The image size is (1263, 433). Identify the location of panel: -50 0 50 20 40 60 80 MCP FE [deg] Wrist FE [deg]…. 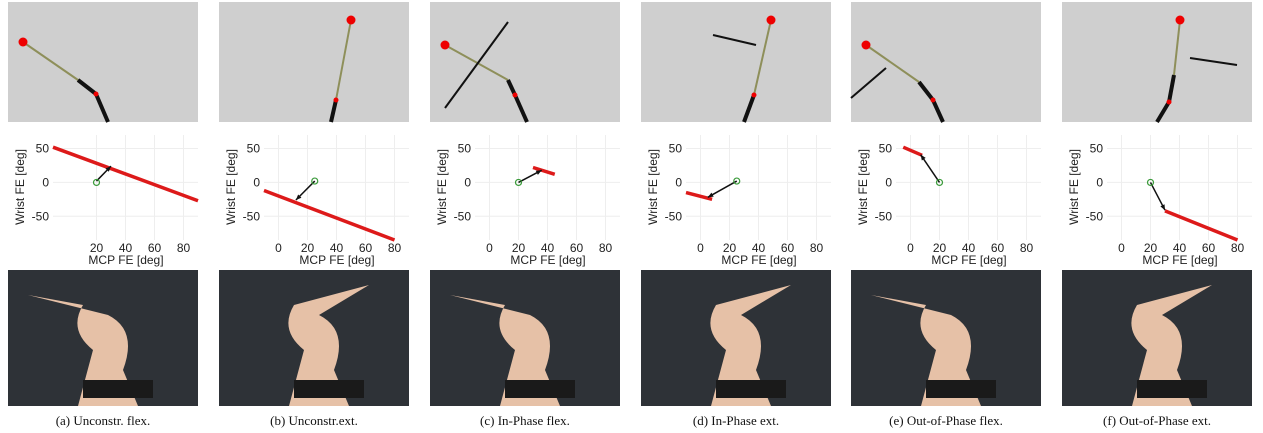
(103, 215).